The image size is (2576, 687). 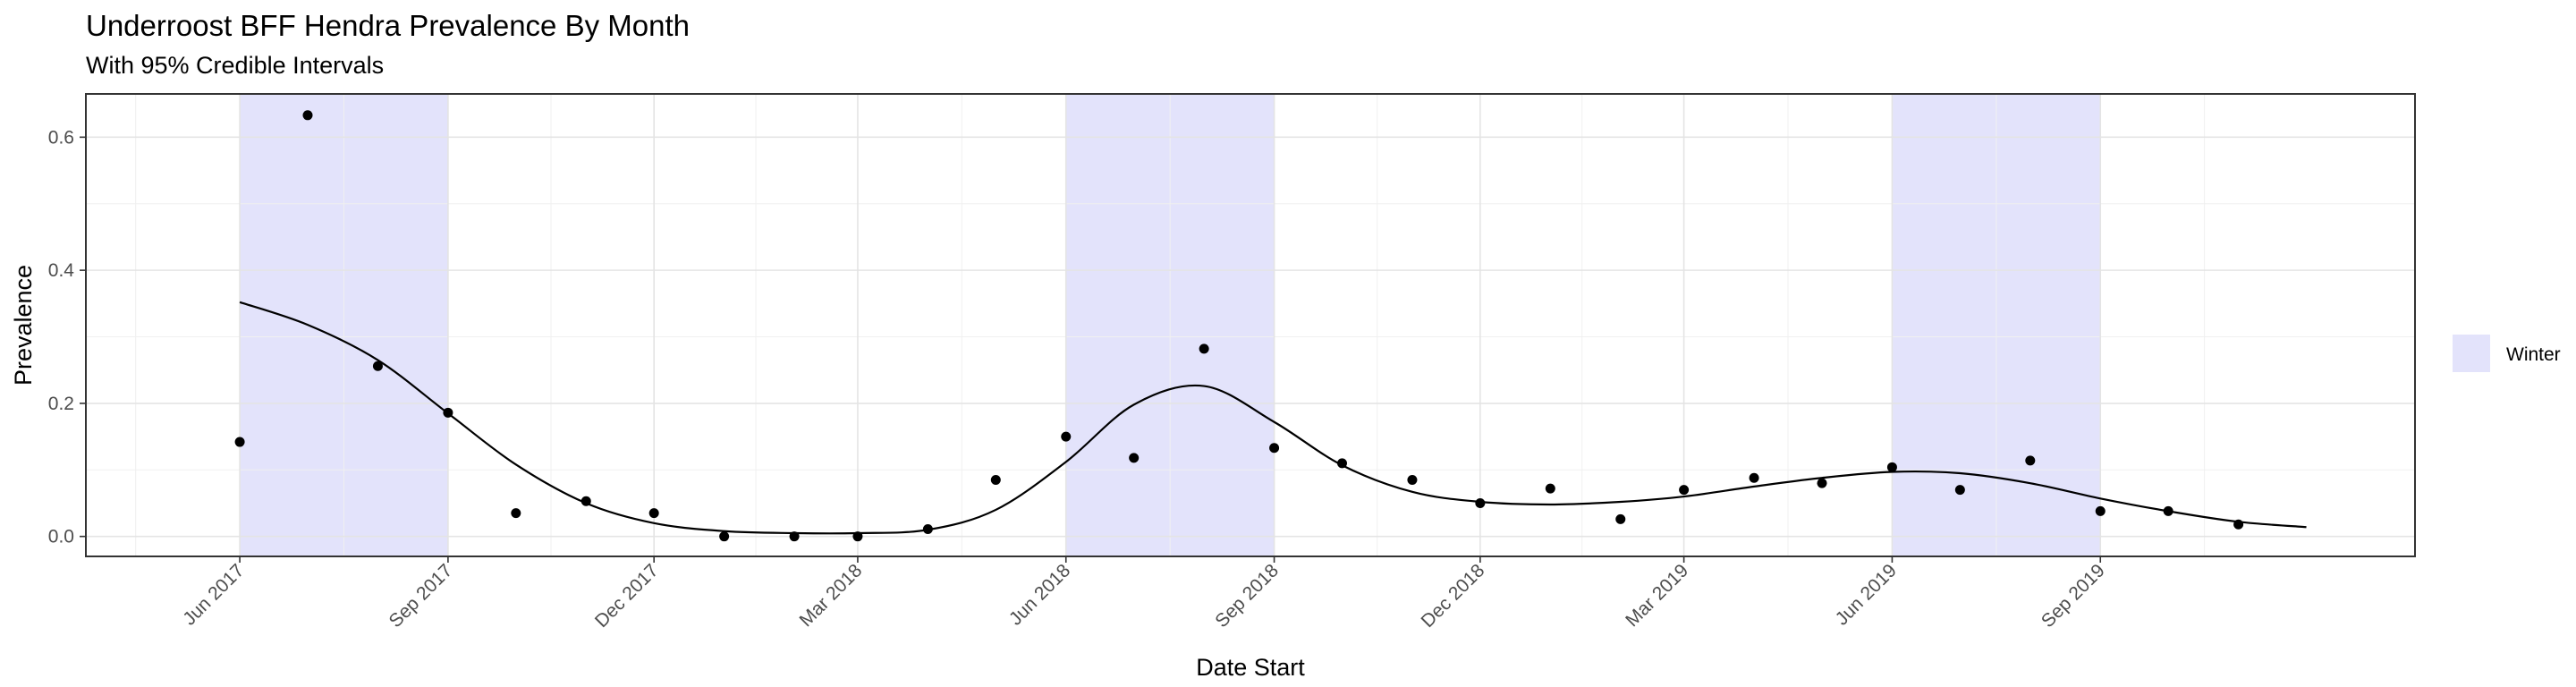 I want to click on legend: Winter, so click(x=2507, y=353).